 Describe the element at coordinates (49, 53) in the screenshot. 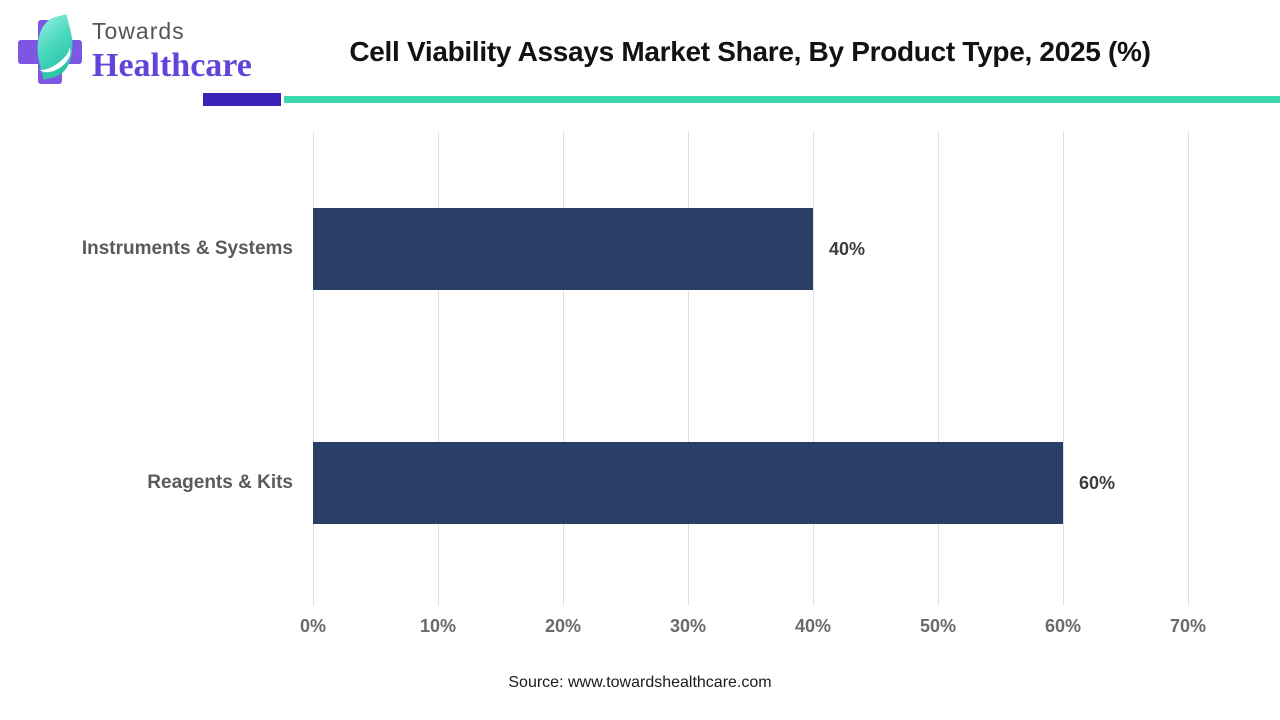

I see `logo-cross-leaf-icon` at that location.